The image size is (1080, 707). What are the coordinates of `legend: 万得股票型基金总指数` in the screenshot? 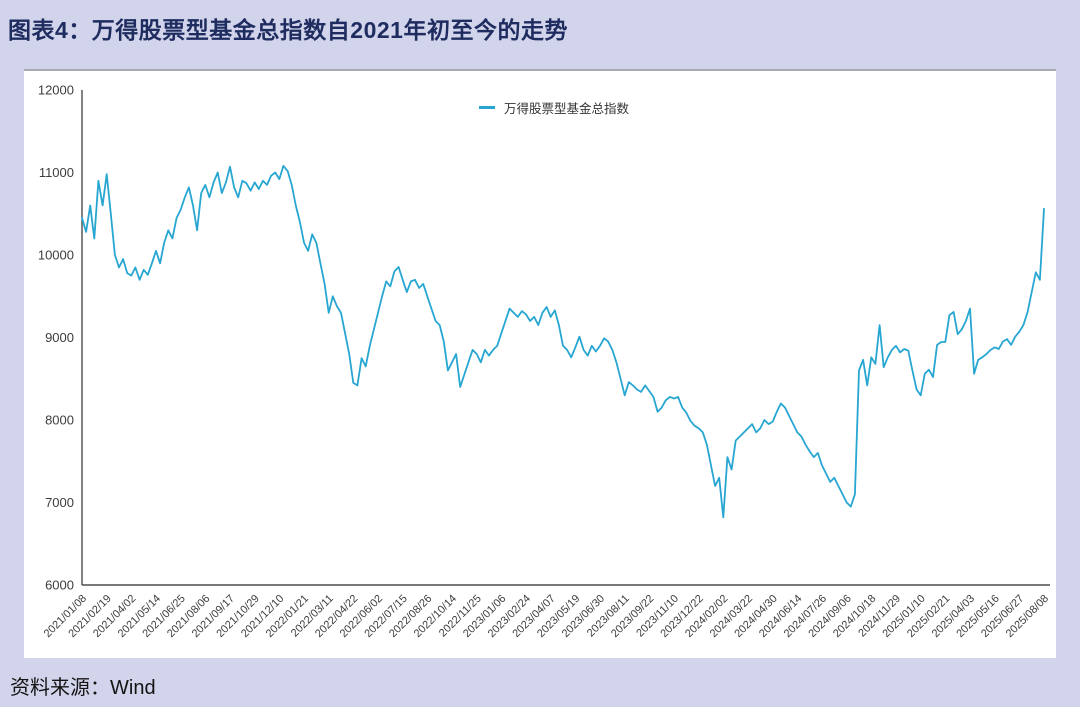 It's located at (554, 107).